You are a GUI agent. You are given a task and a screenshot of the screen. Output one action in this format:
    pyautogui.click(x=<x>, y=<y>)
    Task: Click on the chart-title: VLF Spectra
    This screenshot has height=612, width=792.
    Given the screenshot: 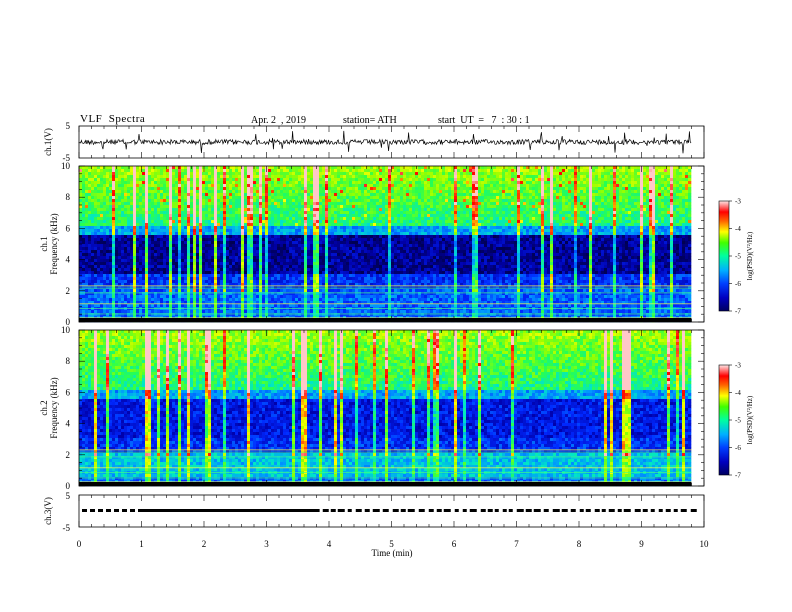 What is the action you would take?
    pyautogui.click(x=112, y=119)
    